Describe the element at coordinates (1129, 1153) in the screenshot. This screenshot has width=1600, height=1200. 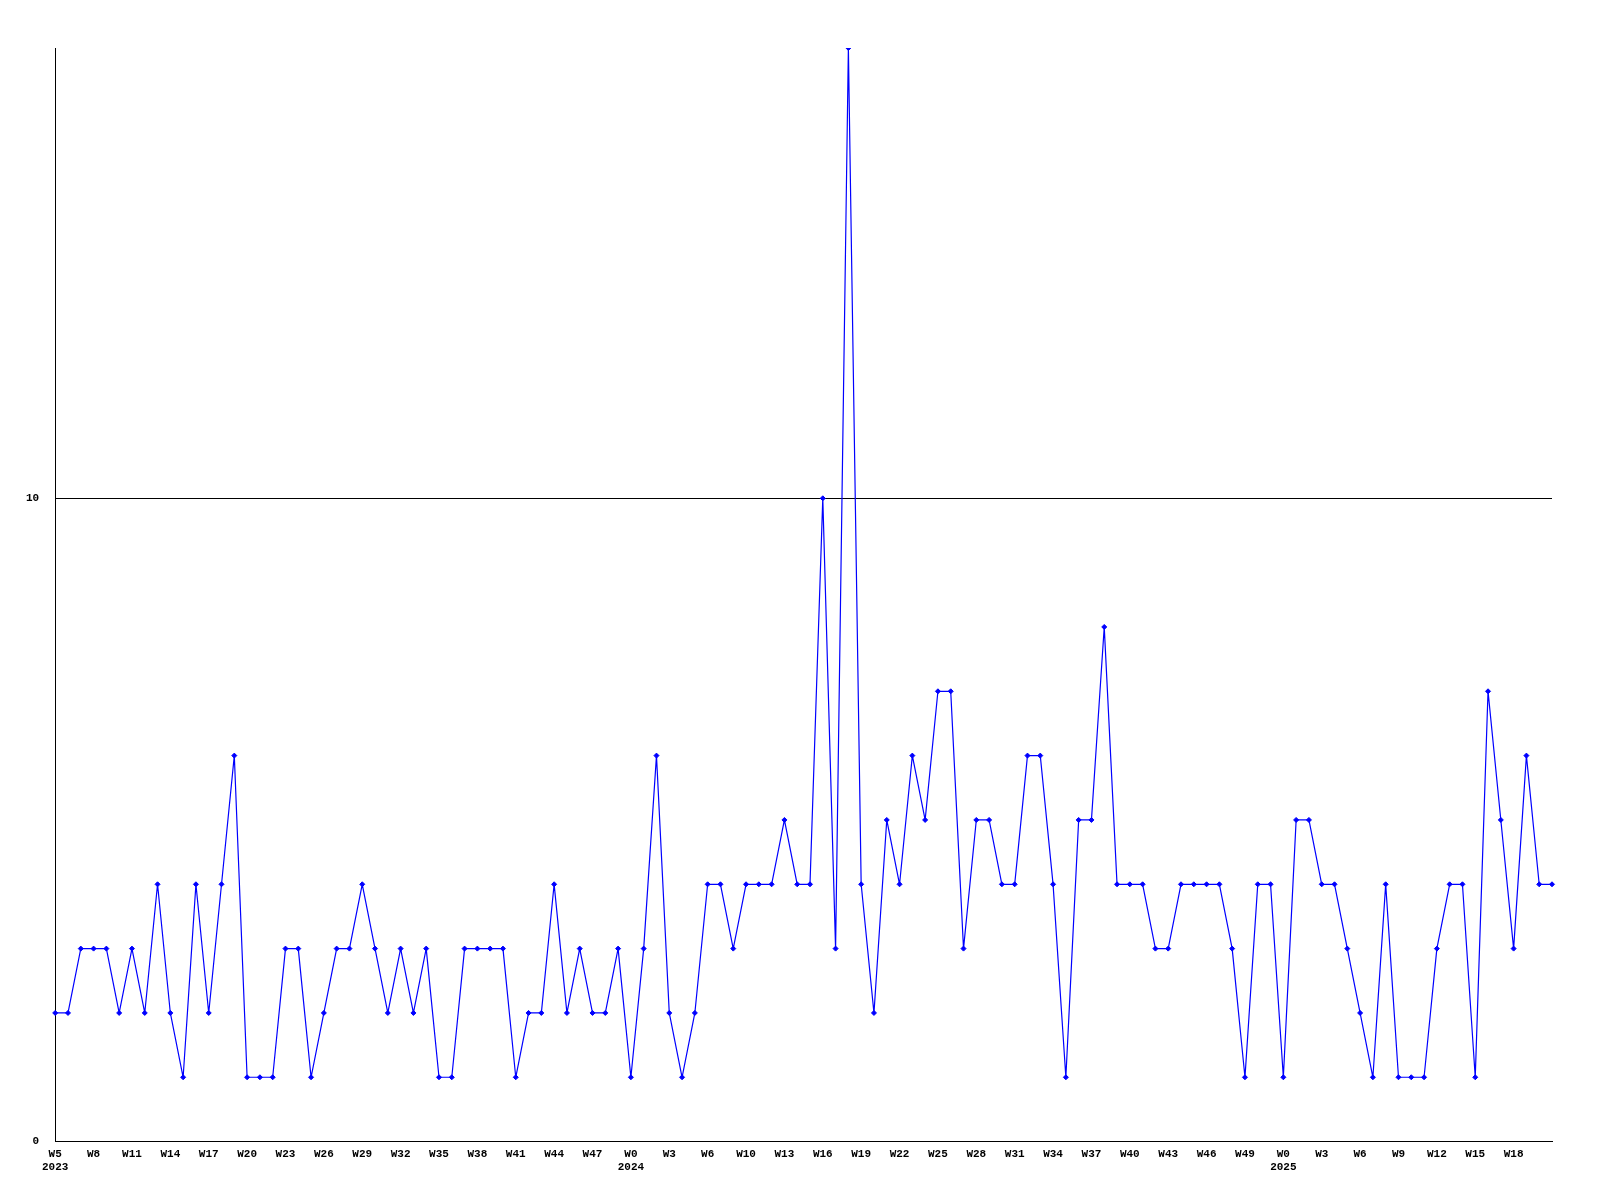
I see `x-tick-label: W40` at that location.